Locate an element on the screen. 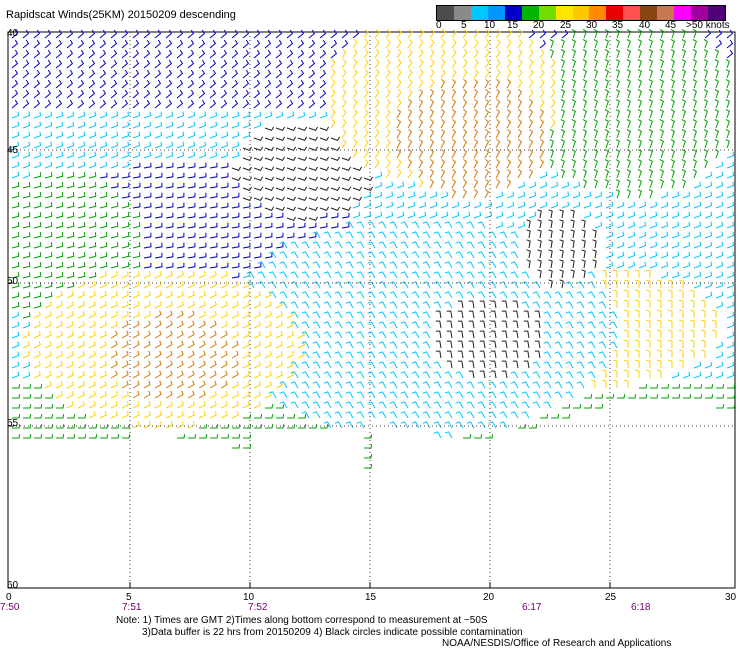  latitude-label: 50 is located at coordinates (13, 281).